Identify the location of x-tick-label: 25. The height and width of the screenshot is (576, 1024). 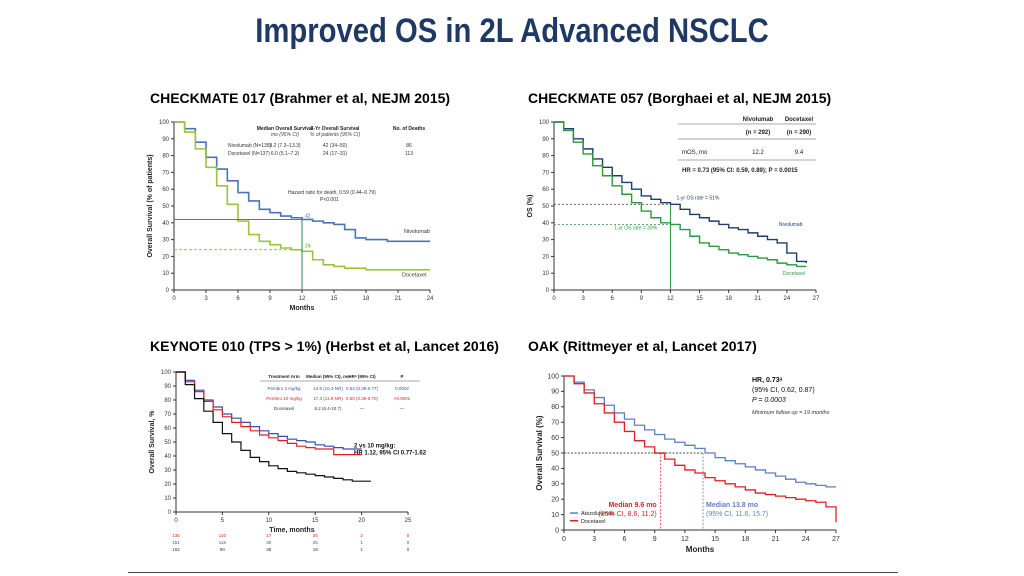
(408, 521).